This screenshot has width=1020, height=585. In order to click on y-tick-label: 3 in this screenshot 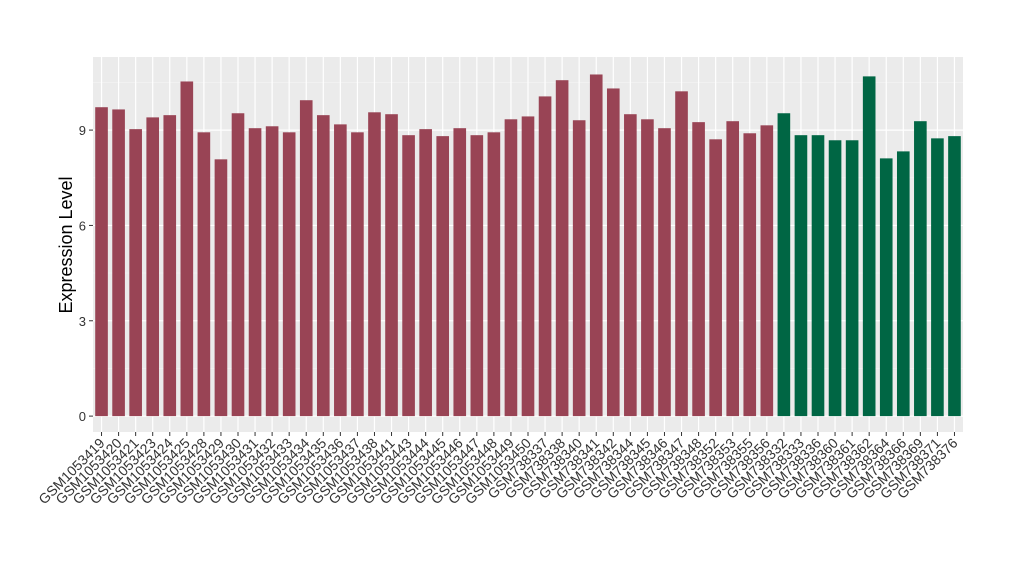, I will do `click(82, 321)`.